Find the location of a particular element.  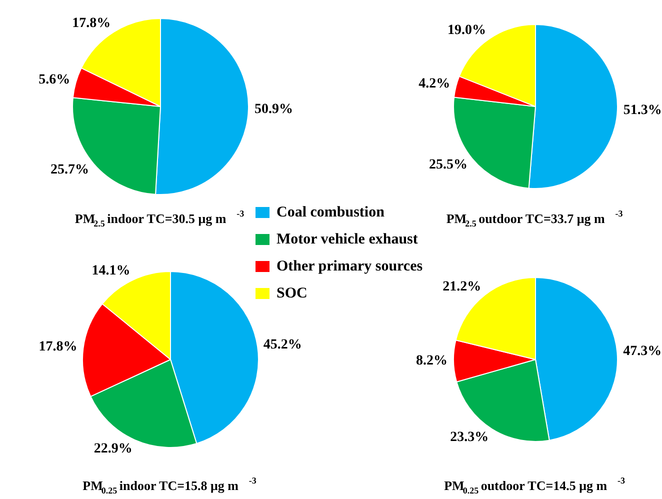

data-label: 45.2% is located at coordinates (282, 344).